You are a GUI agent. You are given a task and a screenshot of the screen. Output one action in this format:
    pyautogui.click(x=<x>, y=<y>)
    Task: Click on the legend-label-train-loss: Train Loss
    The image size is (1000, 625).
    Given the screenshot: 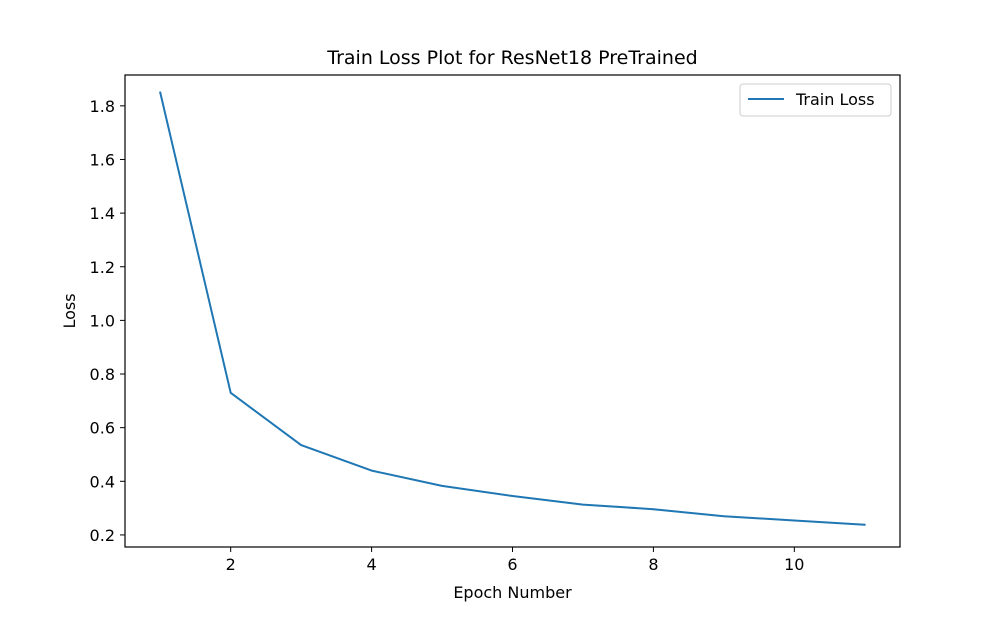 What is the action you would take?
    pyautogui.click(x=835, y=99)
    